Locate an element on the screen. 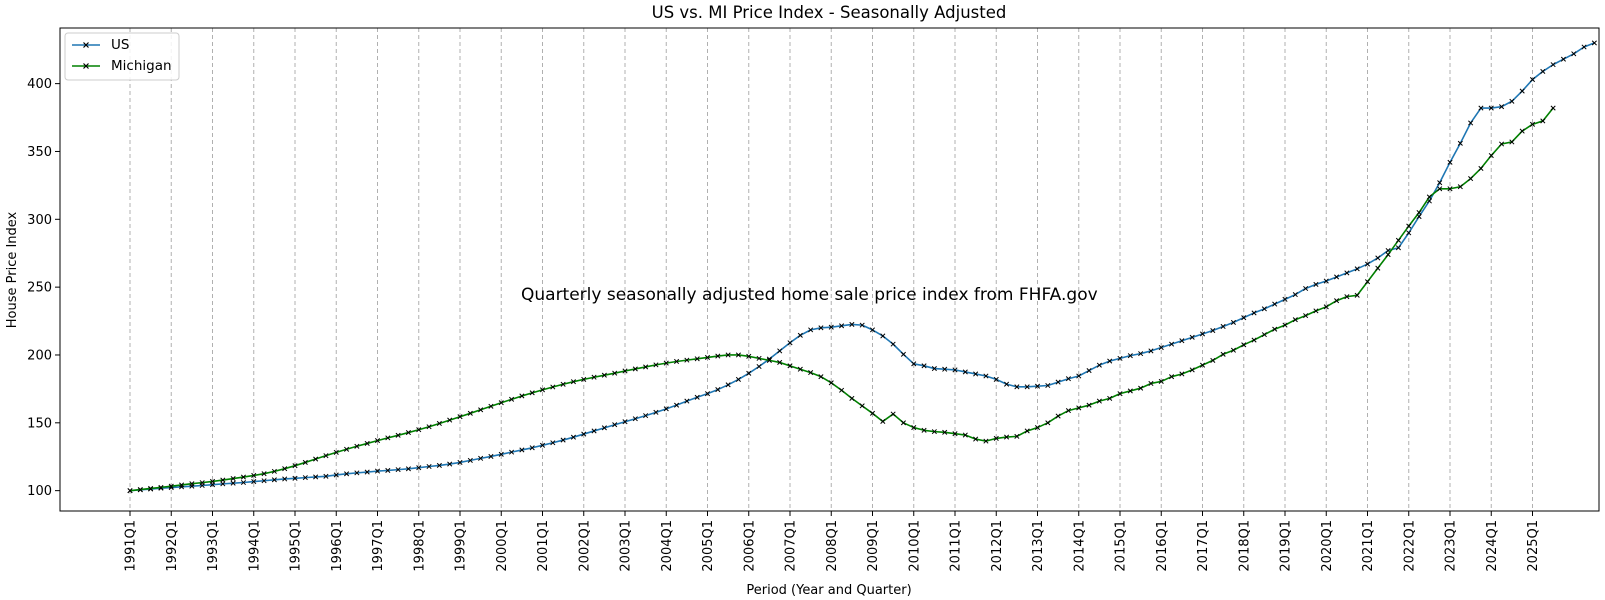  x-tick-label-2021Q1: 2021Q1 is located at coordinates (1368, 546).